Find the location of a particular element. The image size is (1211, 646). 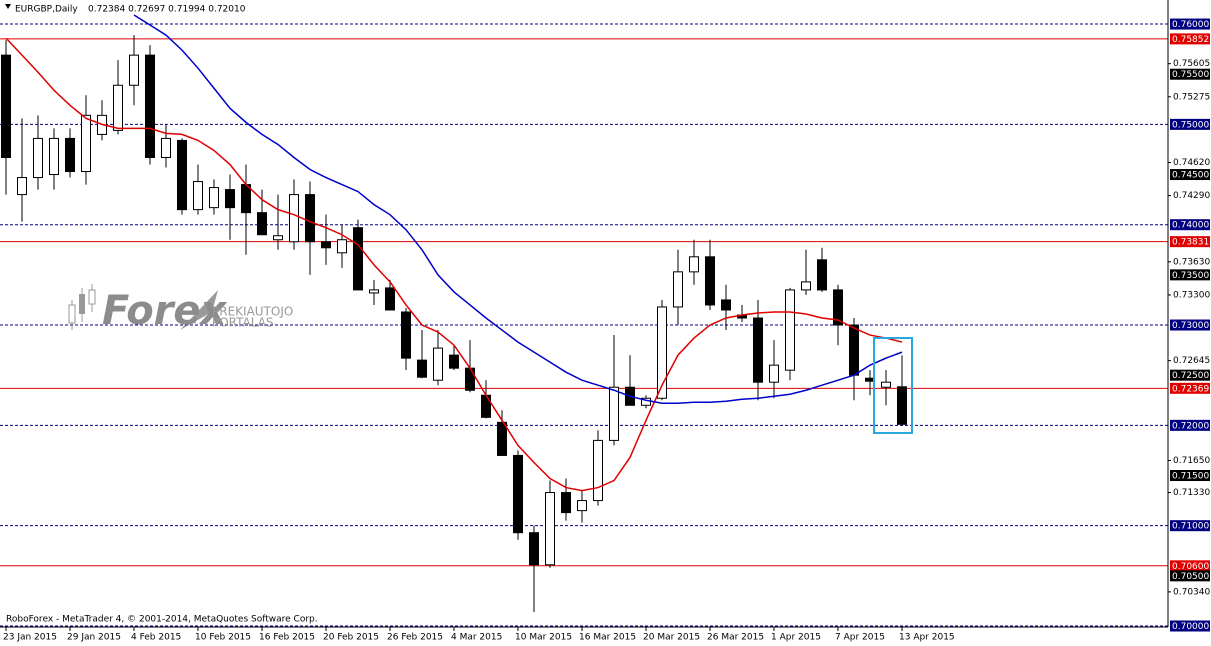

x-tick-label: 16 Feb 2015 is located at coordinates (287, 638).